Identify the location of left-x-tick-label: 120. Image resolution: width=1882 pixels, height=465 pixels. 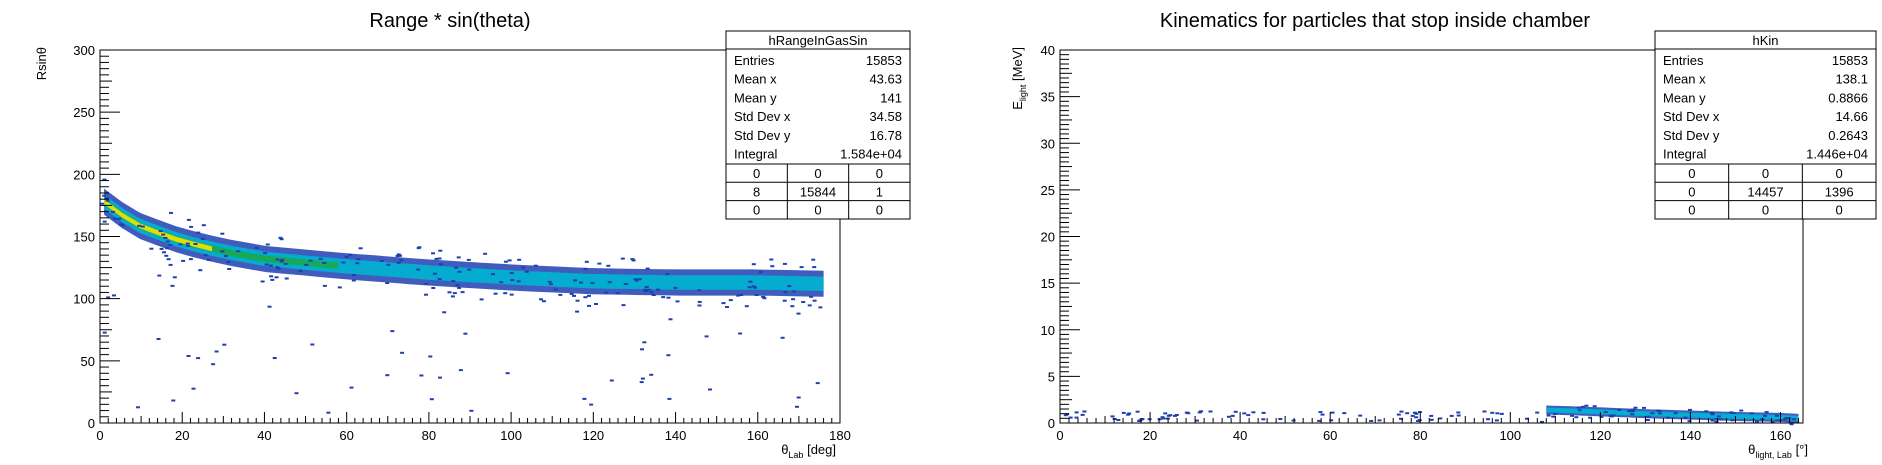
(593, 435).